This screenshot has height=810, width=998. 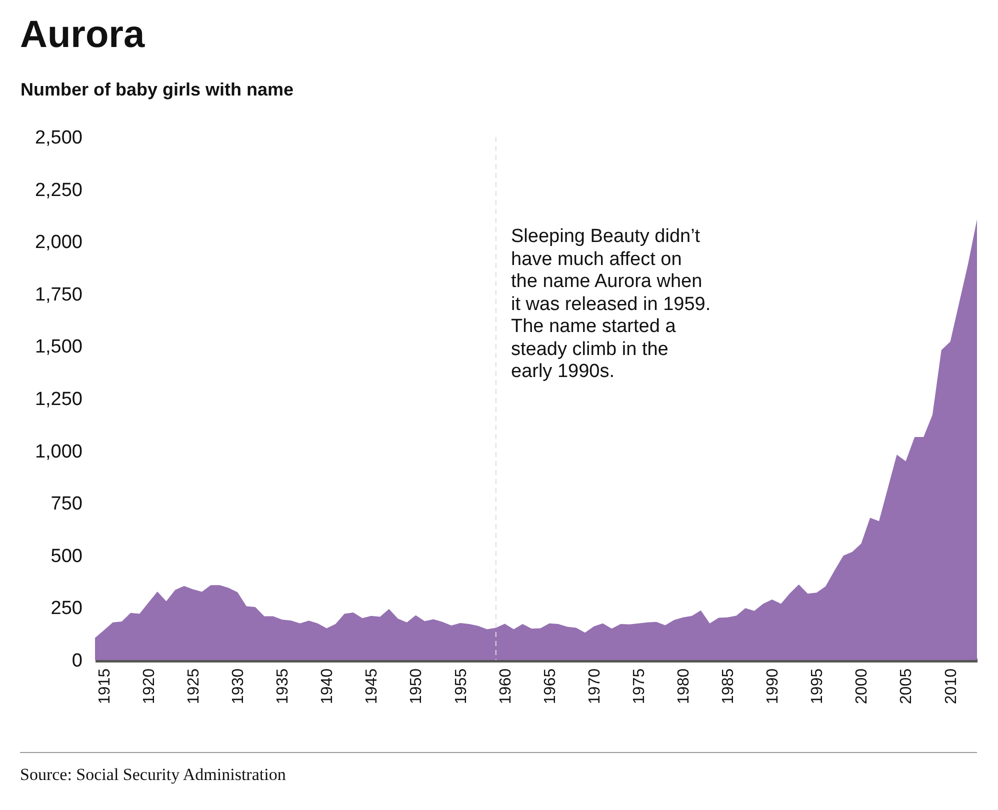 What do you see at coordinates (773, 686) in the screenshot?
I see `x-tick-label: 1990` at bounding box center [773, 686].